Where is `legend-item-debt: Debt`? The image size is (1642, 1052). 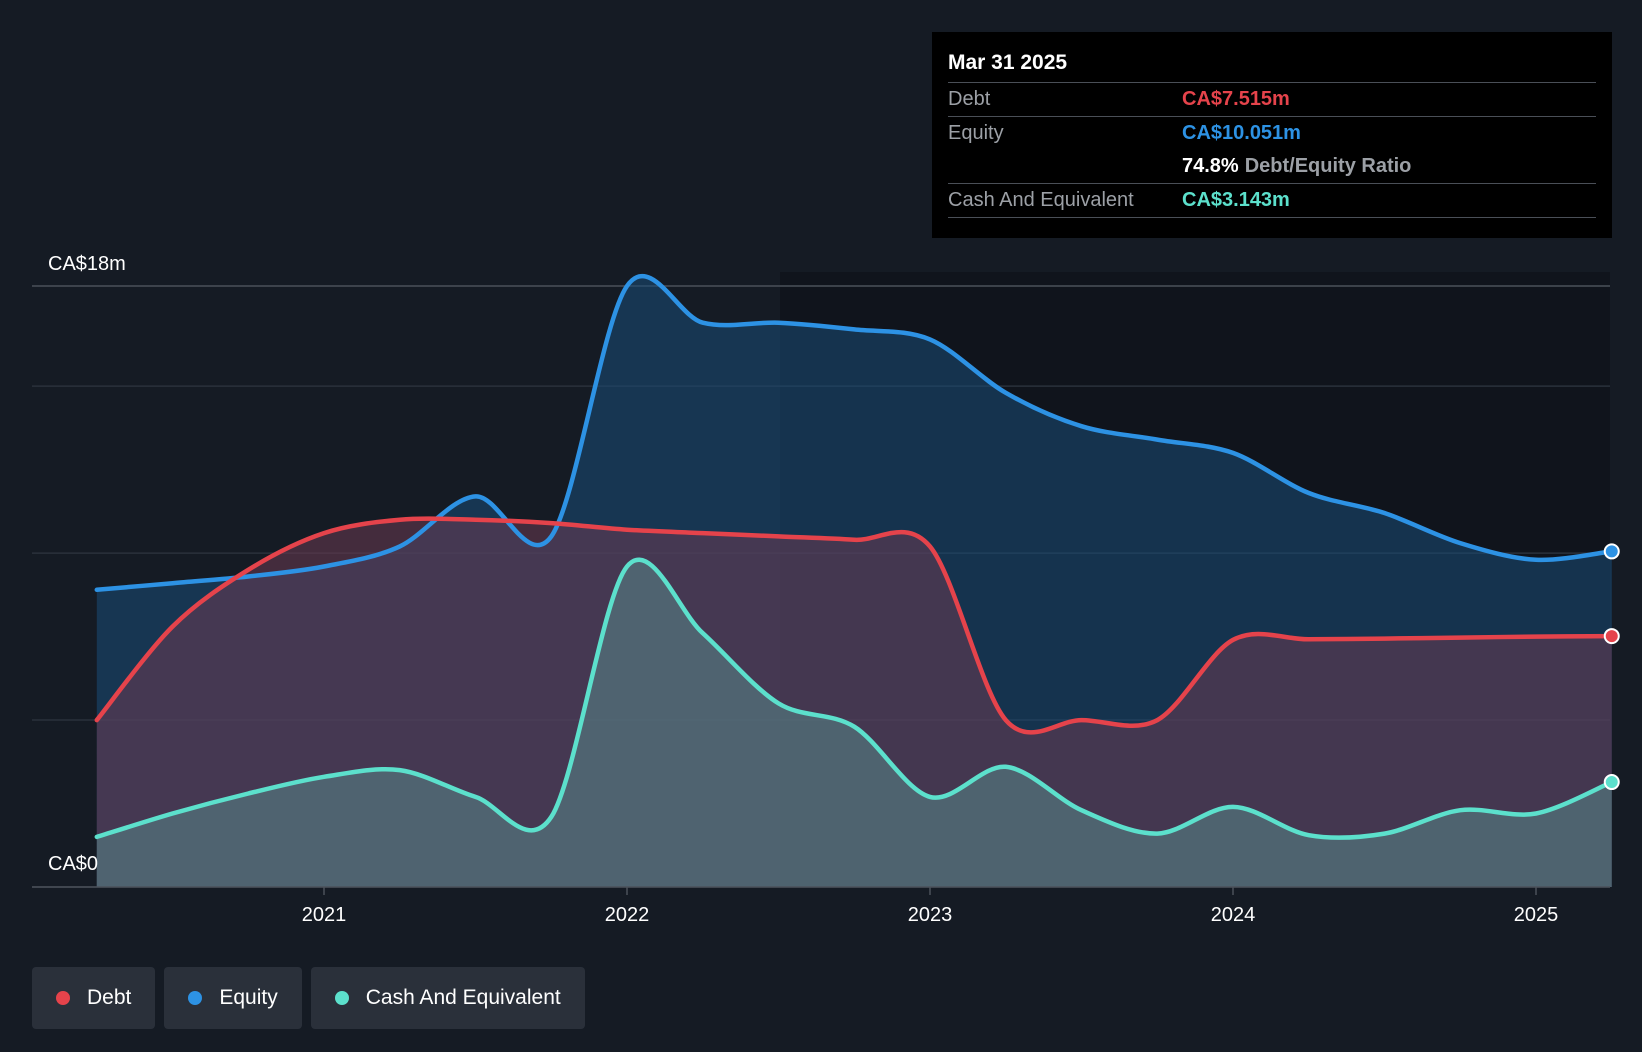 legend-item-debt: Debt is located at coordinates (94, 998).